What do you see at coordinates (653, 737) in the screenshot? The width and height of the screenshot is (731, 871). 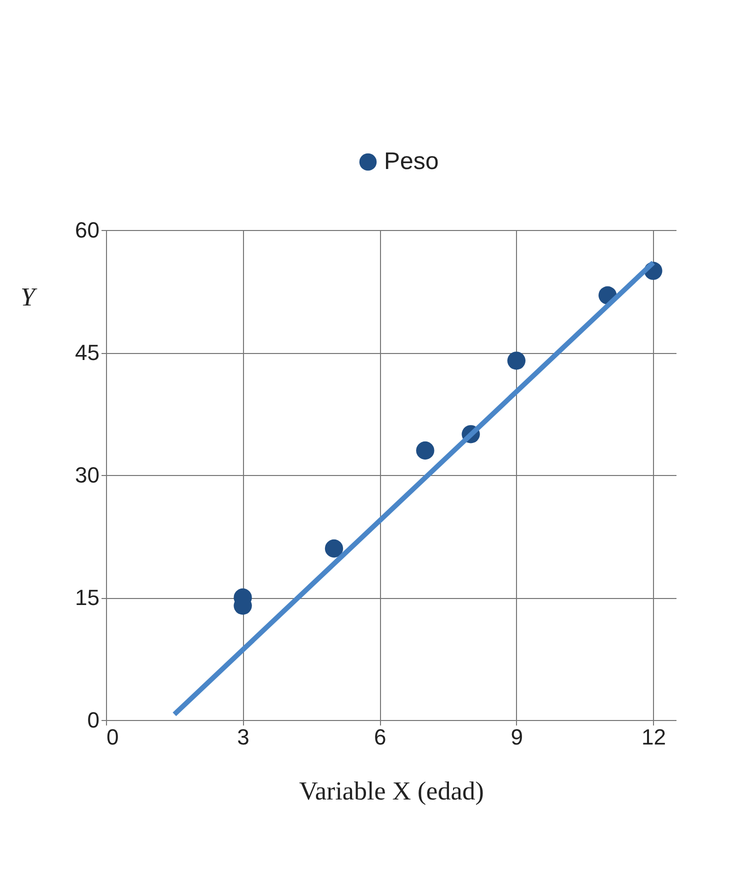 I see `x-tick-label: 12` at bounding box center [653, 737].